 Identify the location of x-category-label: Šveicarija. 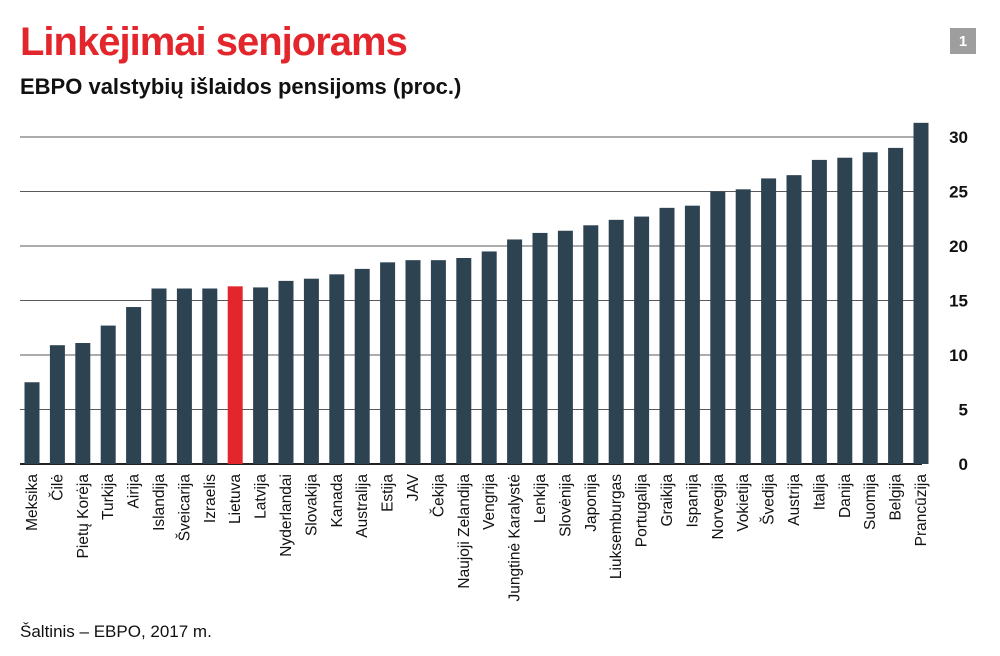
(184, 508).